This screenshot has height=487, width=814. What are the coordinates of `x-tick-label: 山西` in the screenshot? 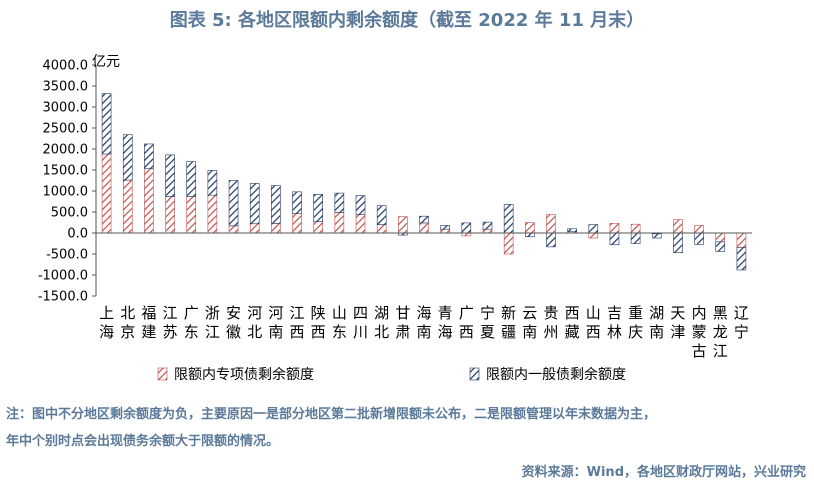 It's located at (593, 322).